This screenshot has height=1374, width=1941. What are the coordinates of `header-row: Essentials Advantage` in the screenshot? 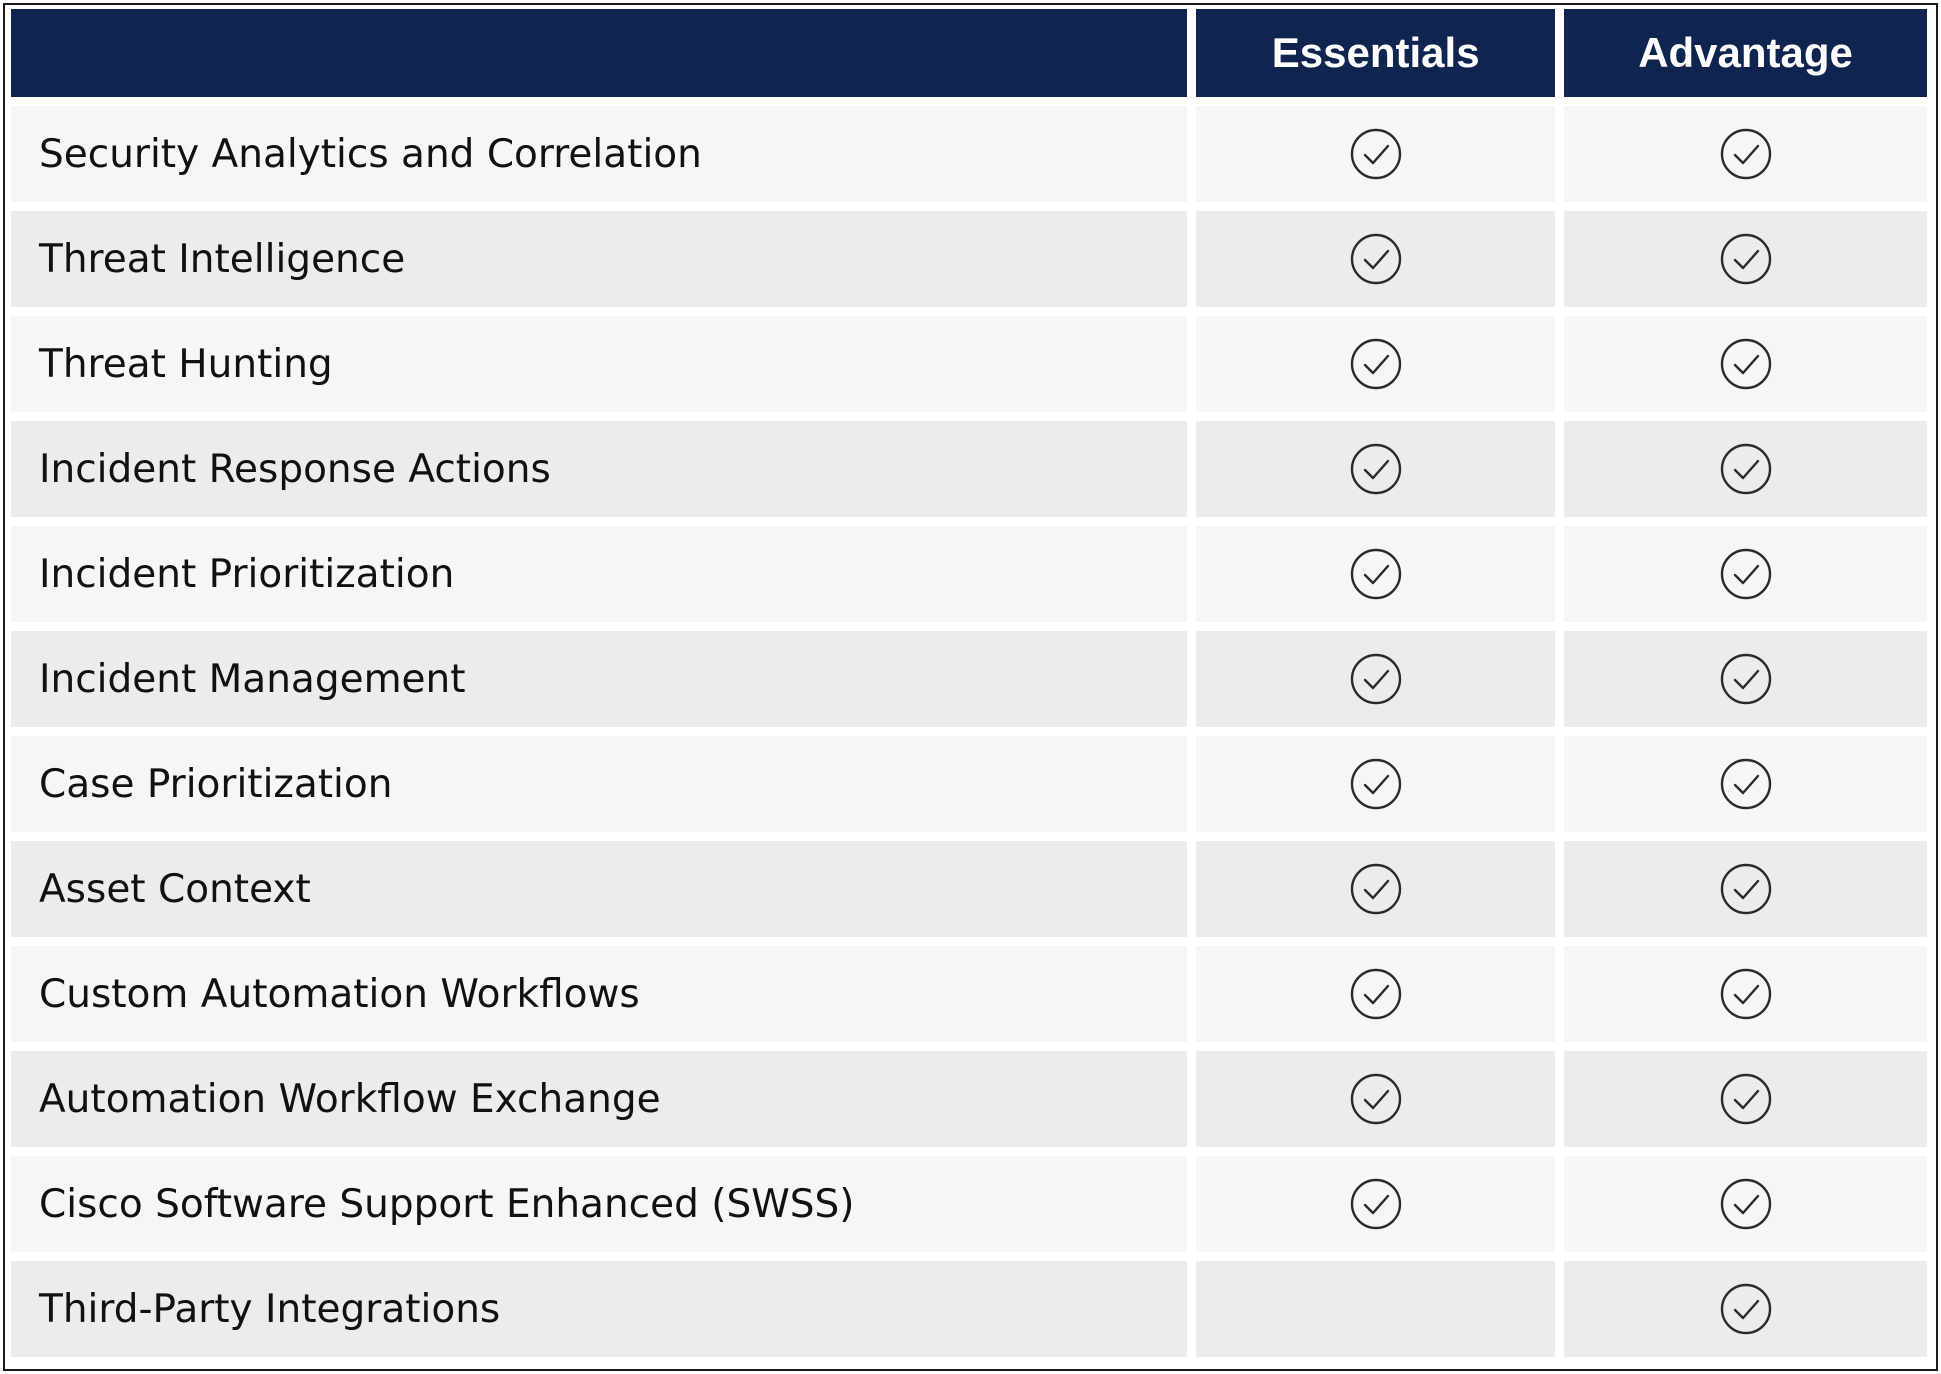 It's located at (969, 53).